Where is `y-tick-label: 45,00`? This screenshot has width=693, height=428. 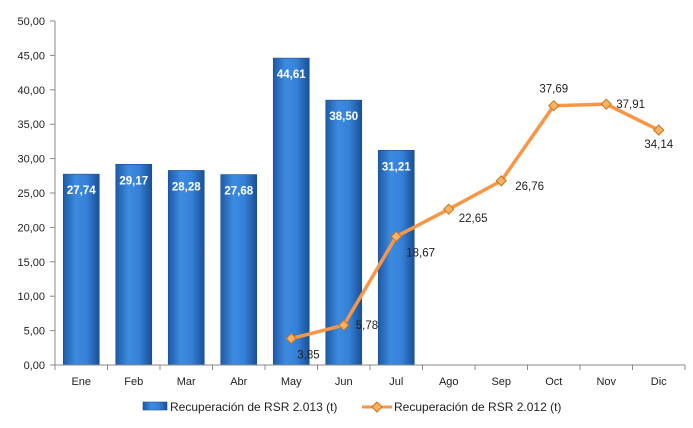
y-tick-label: 45,00 is located at coordinates (31, 56).